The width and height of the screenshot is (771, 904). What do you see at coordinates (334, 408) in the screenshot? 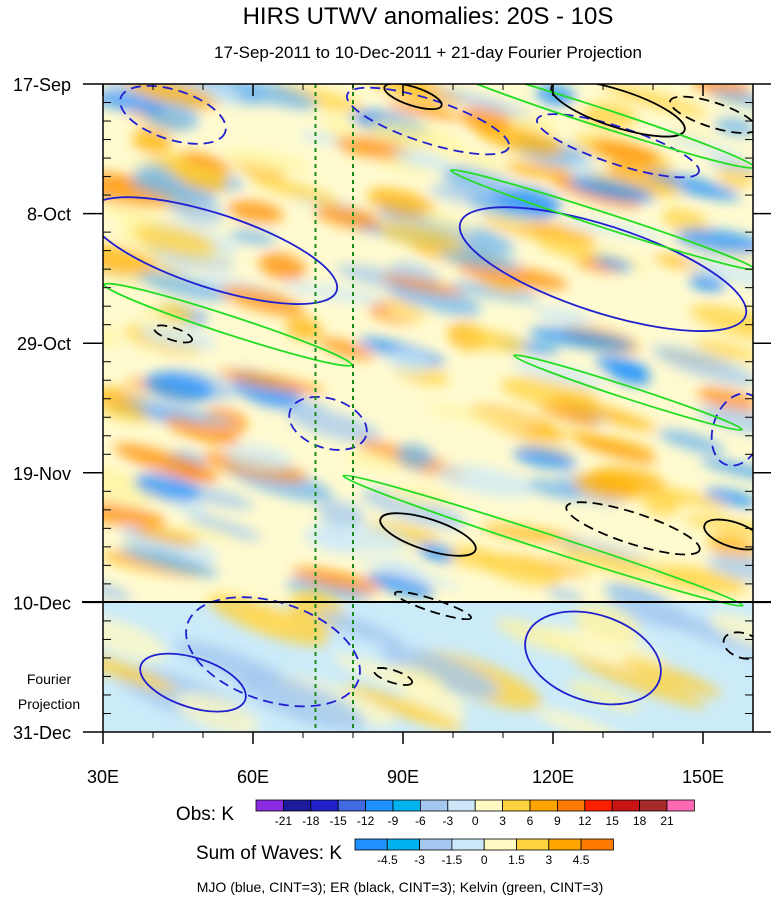
I see `reference-lines` at bounding box center [334, 408].